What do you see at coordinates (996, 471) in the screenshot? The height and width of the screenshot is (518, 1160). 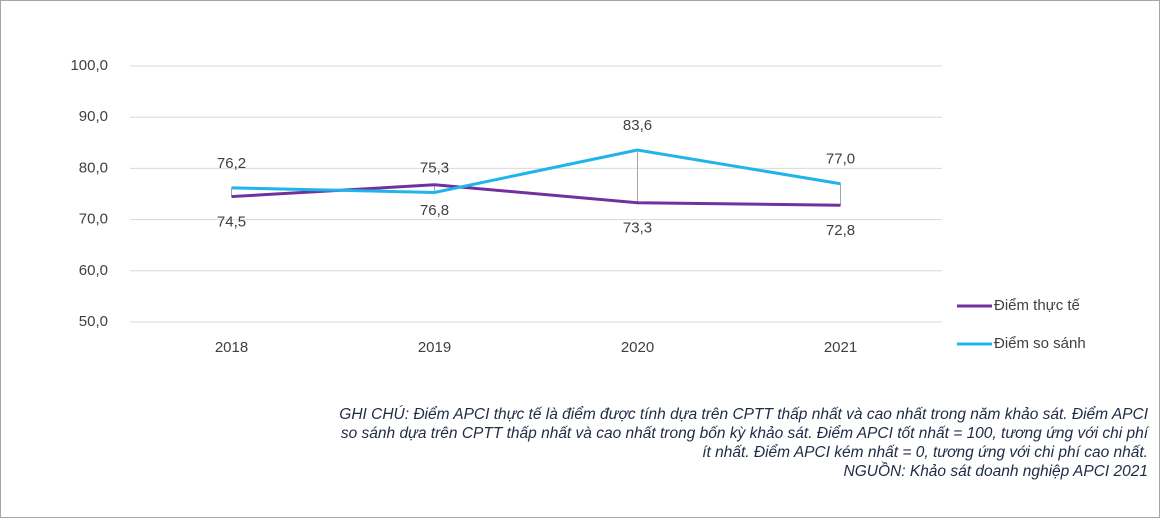 I see `source: NGUỒN: Khảo sát doanh nghiệp APCI 2021` at bounding box center [996, 471].